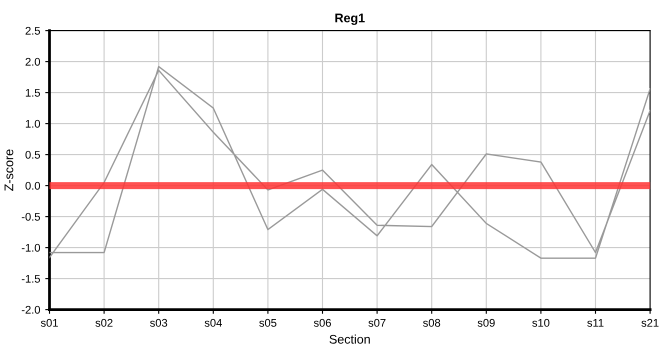 This screenshot has width=660, height=360. I want to click on y-tick-label: 1.0, so click(33, 124).